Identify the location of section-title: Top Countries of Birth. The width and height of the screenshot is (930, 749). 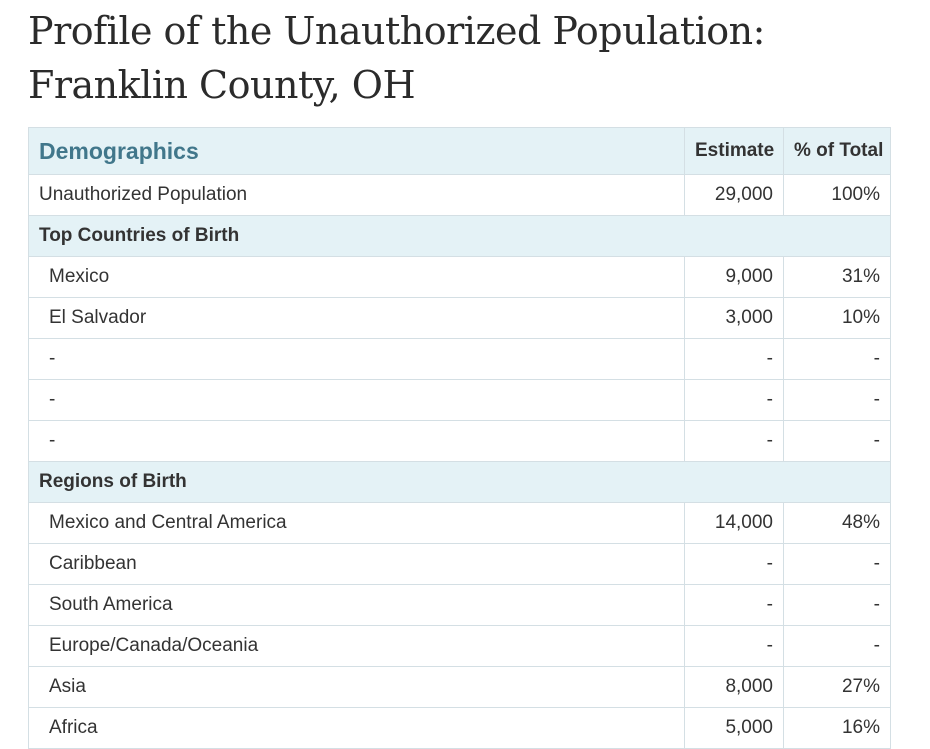
(459, 236).